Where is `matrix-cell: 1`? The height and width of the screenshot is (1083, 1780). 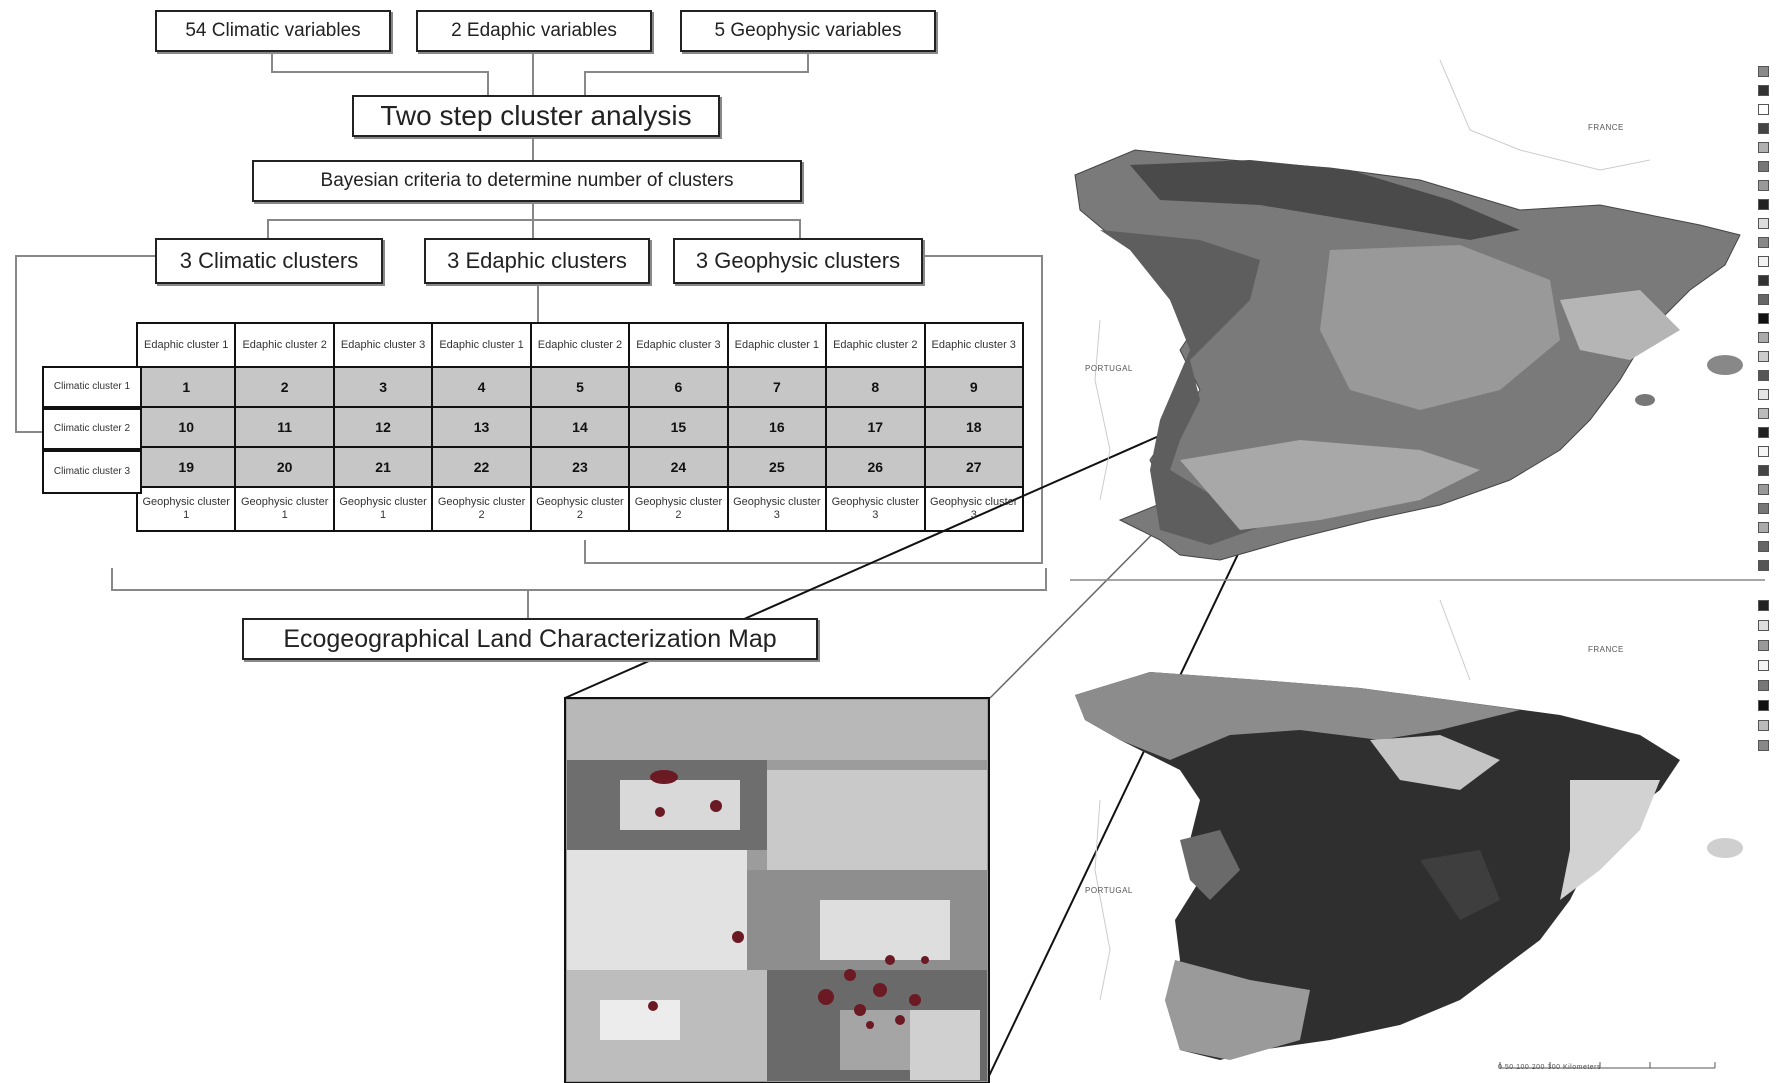 matrix-cell: 1 is located at coordinates (186, 387).